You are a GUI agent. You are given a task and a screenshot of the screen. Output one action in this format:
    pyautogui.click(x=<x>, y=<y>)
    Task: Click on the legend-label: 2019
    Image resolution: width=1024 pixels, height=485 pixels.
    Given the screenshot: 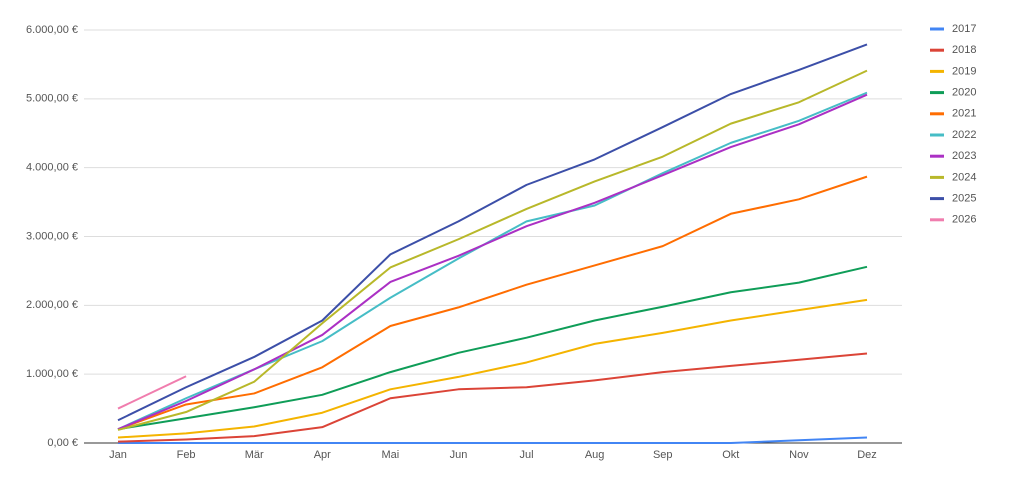 What is the action you would take?
    pyautogui.click(x=964, y=71)
    